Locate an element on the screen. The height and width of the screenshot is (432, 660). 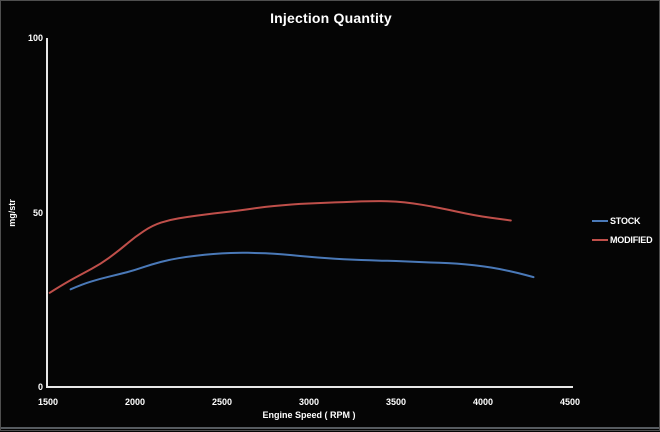
y-tick-label: 0 is located at coordinates (40, 387).